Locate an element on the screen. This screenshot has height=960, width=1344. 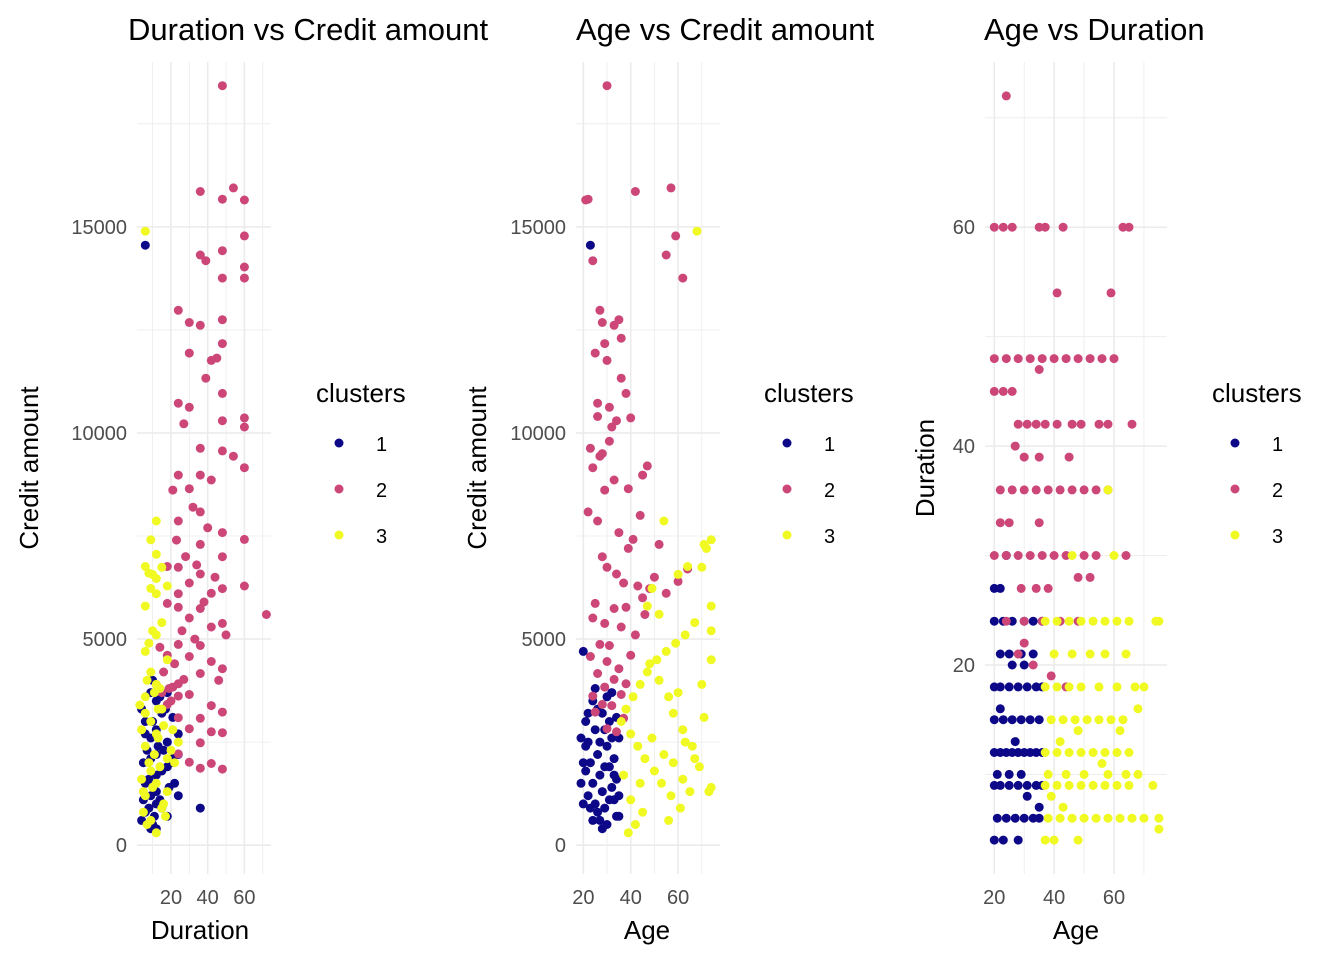
points is located at coordinates (1076, 468).